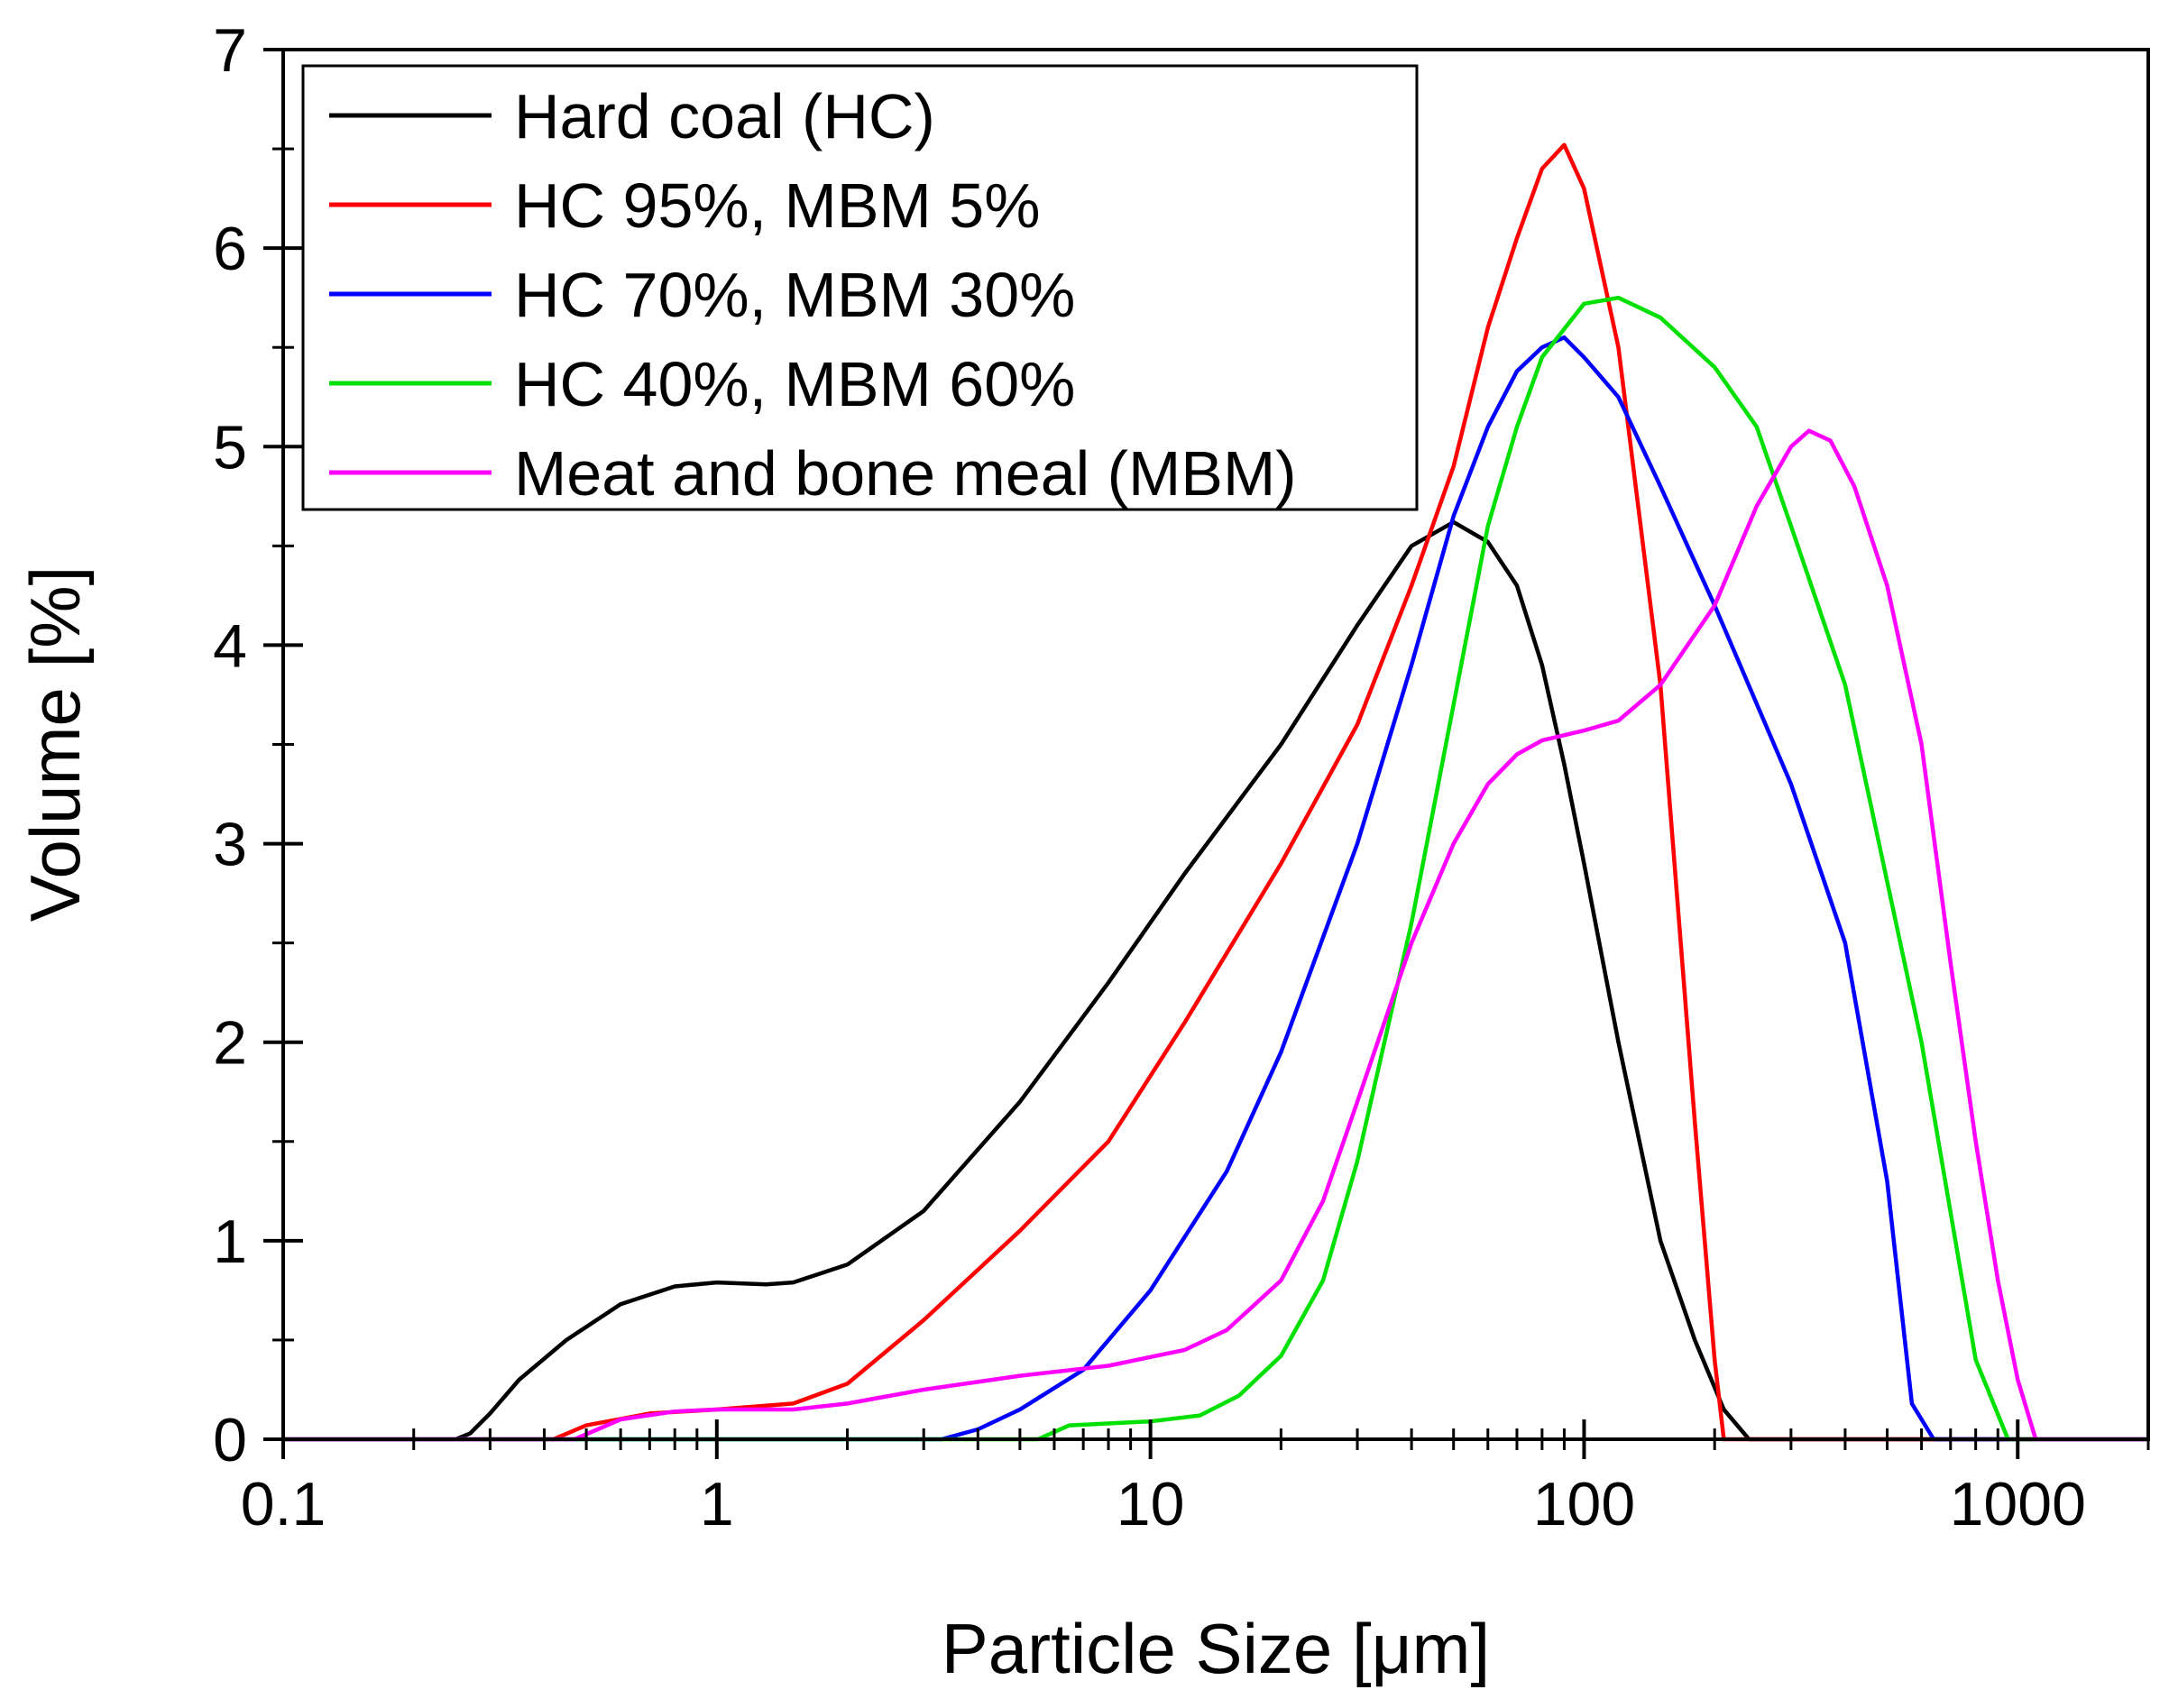 The height and width of the screenshot is (1708, 2169). What do you see at coordinates (794, 295) in the screenshot?
I see `legend-label: HC 70%, MBM 30%` at bounding box center [794, 295].